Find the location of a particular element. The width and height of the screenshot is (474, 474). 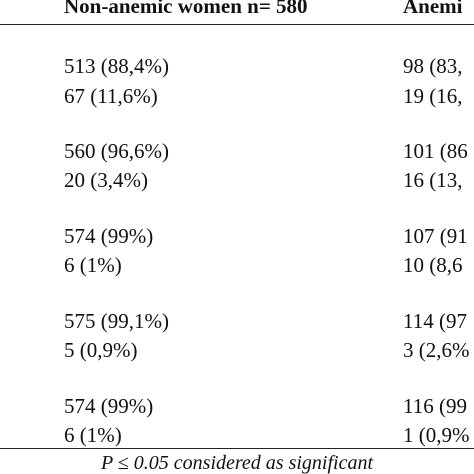

table-cell: 1 (0,9% is located at coordinates (436, 435).